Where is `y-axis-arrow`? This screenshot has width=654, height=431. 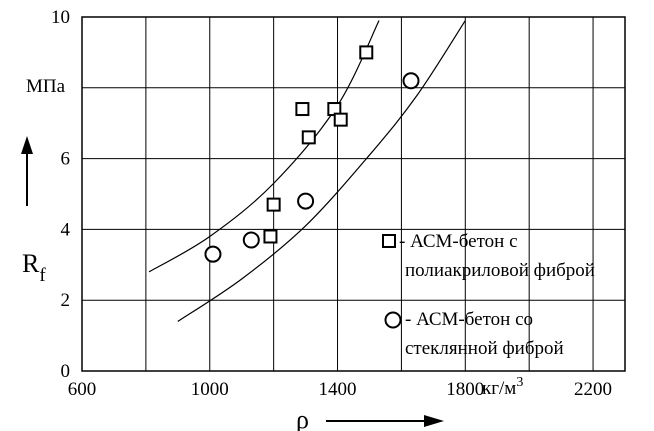 y-axis-arrow is located at coordinates (27, 171).